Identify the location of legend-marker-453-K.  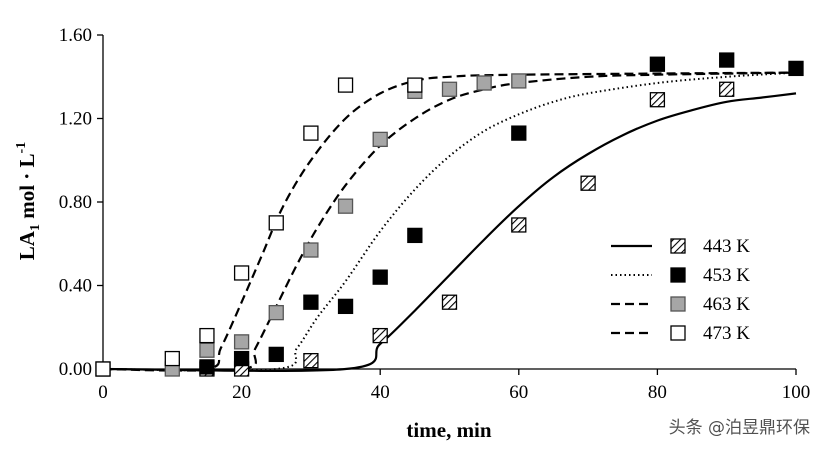
(678, 275).